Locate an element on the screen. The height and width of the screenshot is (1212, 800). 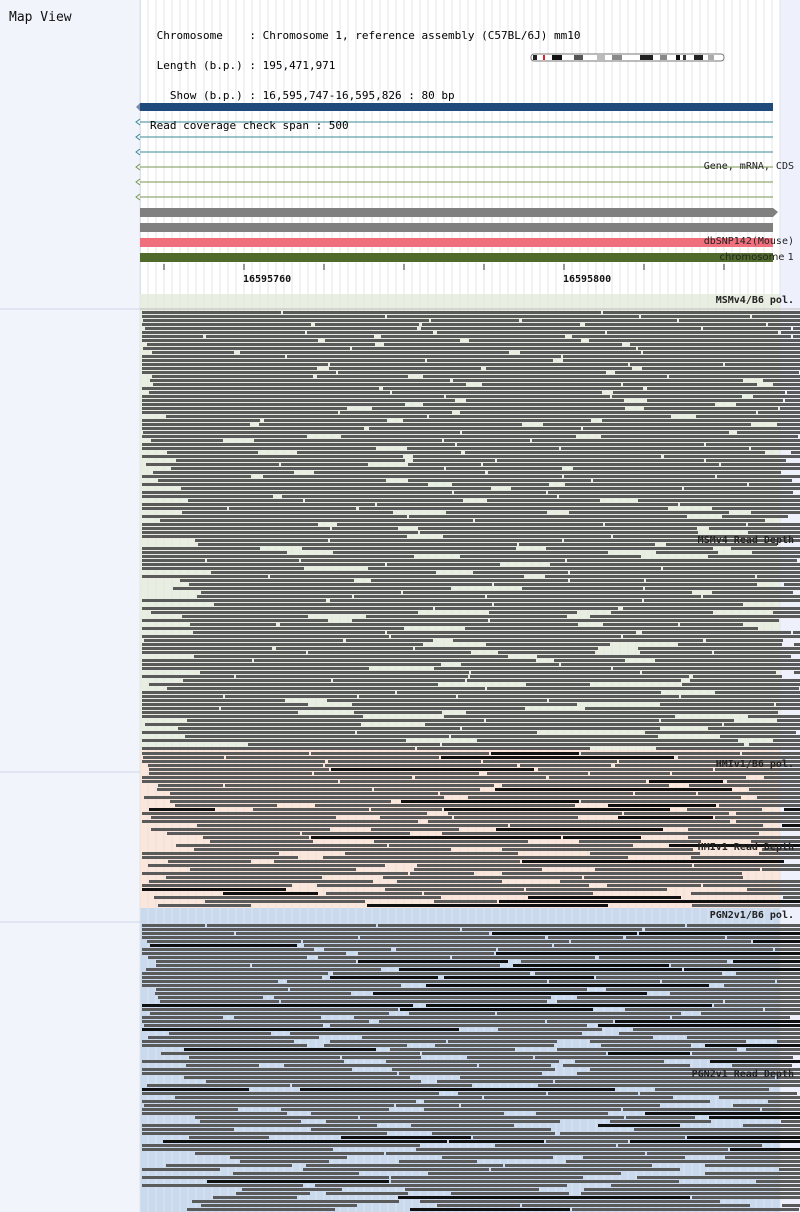
hmi-read-depth-label: HMIv1 Read Depth is located at coordinates (745, 847).